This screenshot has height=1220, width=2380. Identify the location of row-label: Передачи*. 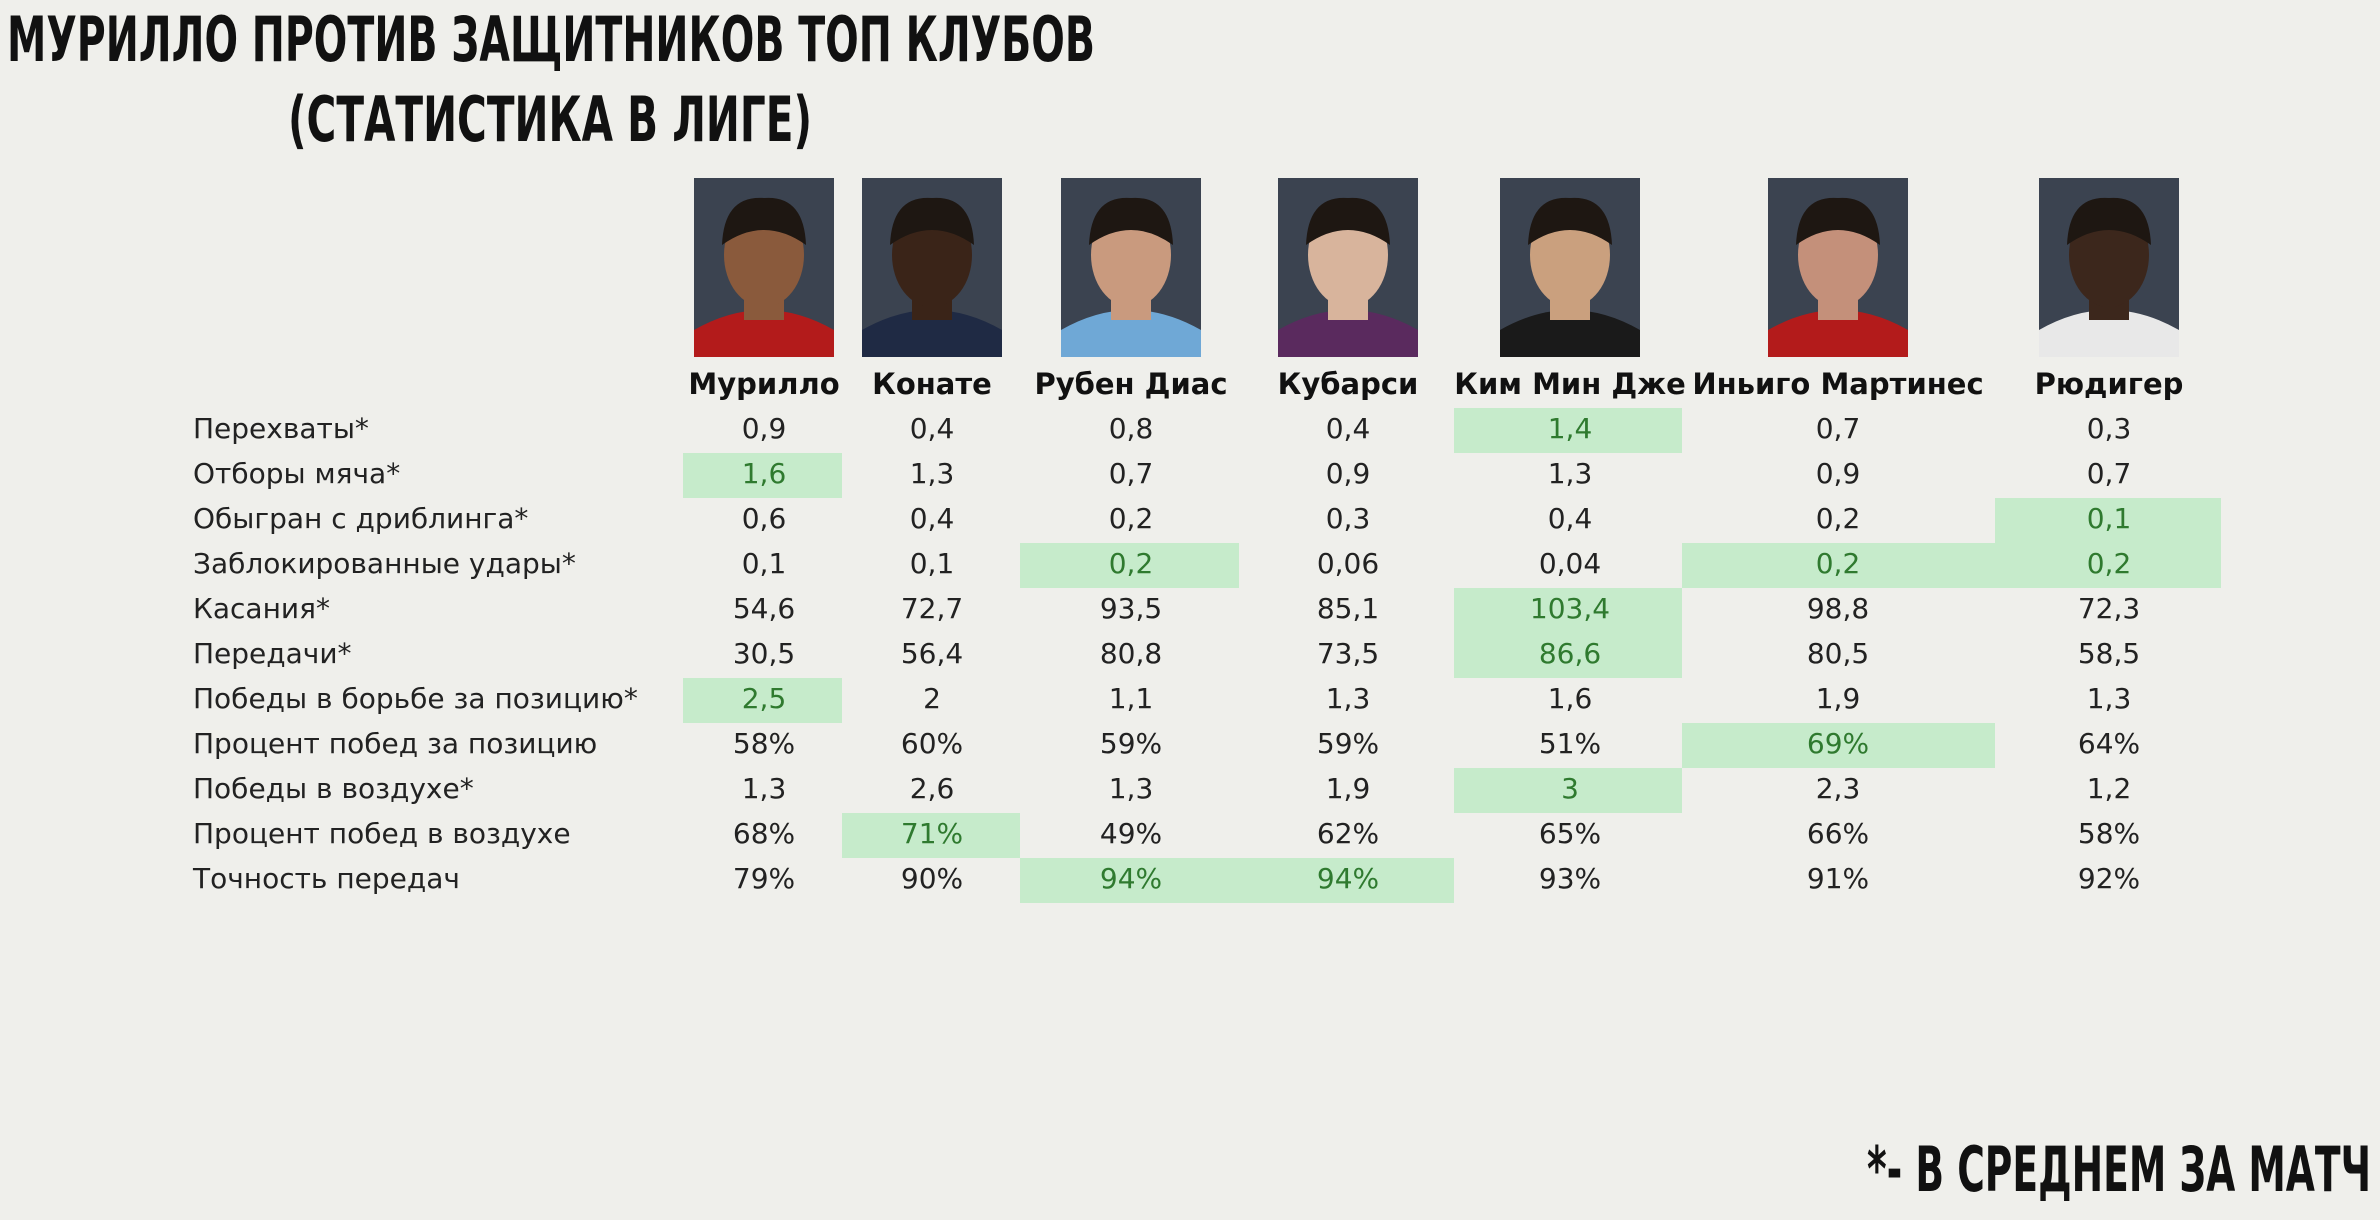
(272, 653).